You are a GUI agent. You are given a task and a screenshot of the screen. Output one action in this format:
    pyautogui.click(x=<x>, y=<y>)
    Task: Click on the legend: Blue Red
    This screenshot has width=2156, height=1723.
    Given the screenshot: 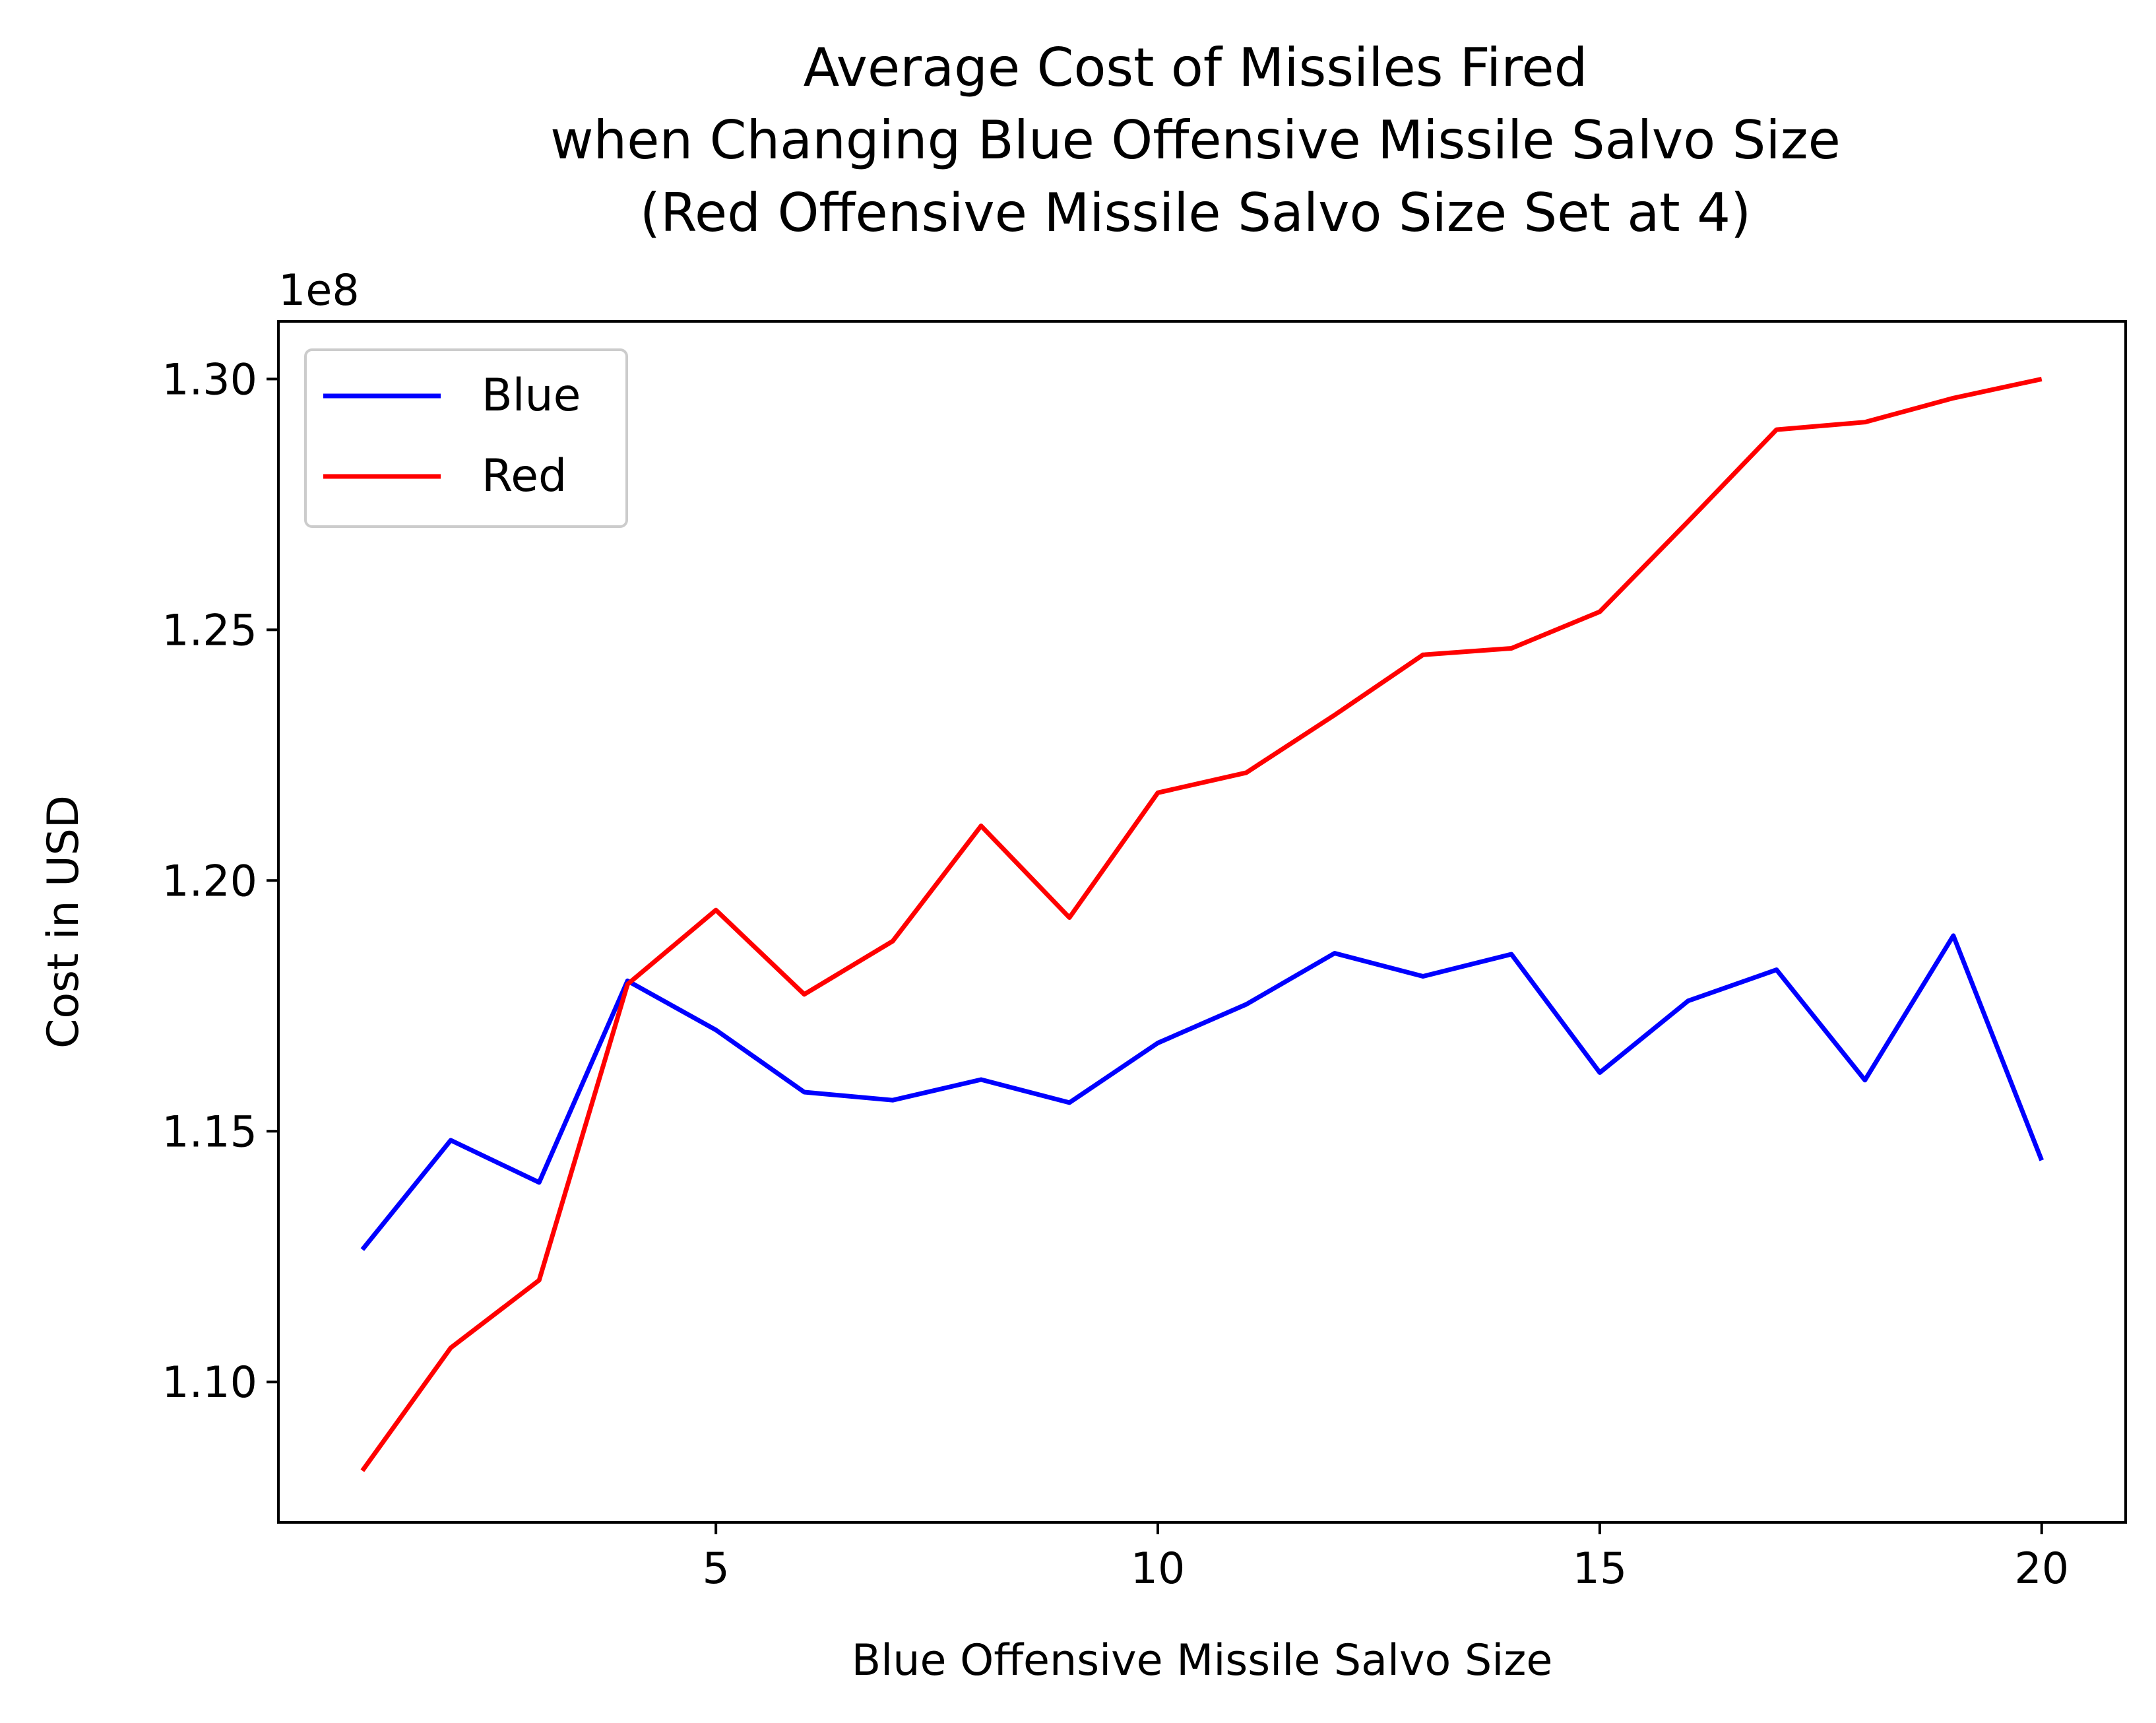 What is the action you would take?
    pyautogui.click(x=466, y=438)
    